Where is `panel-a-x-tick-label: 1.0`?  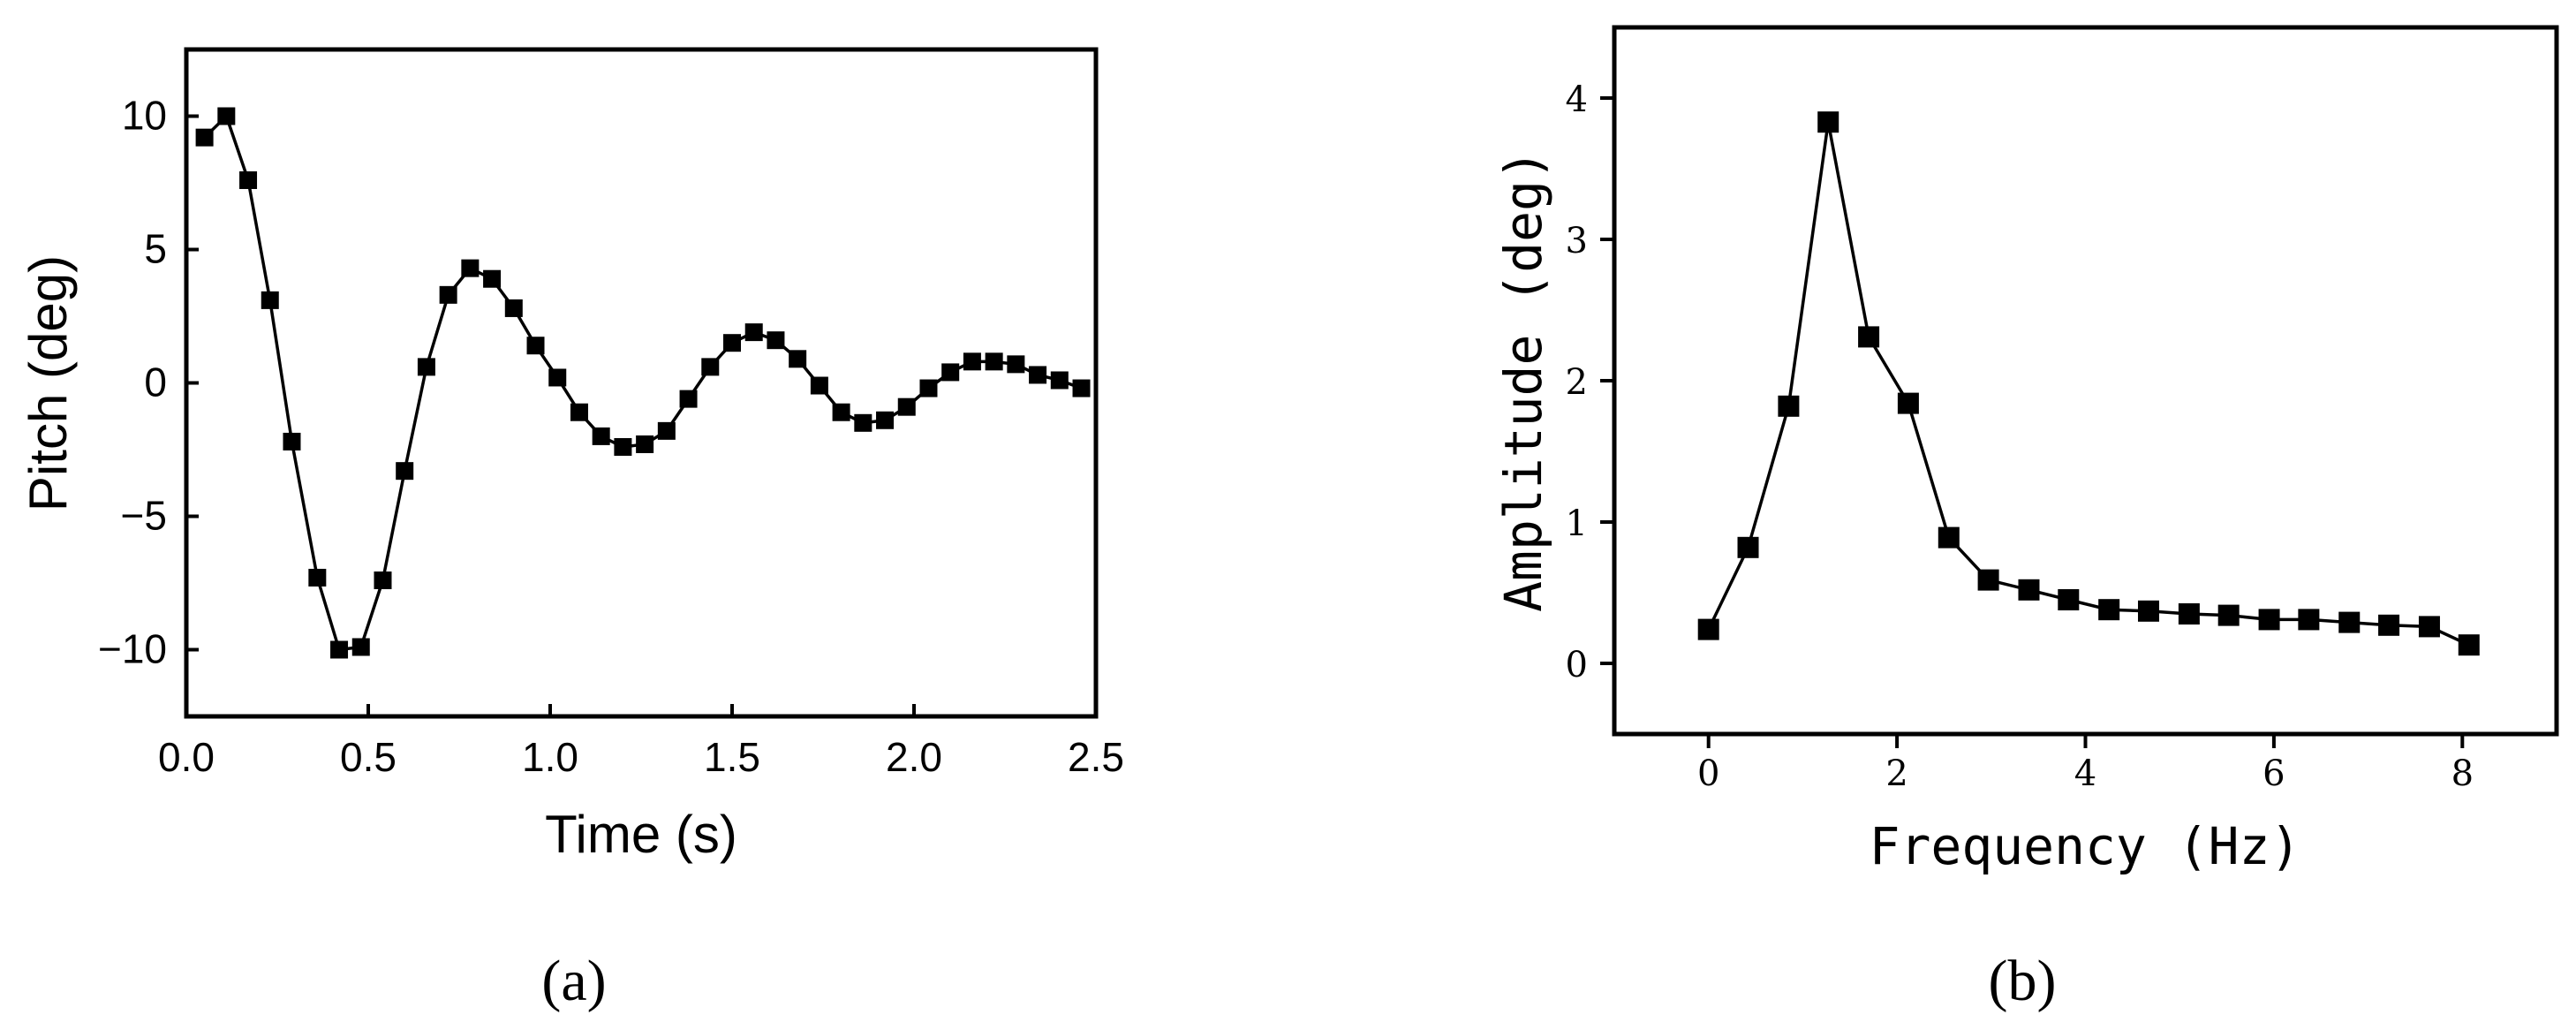 panel-a-x-tick-label: 1.0 is located at coordinates (550, 757).